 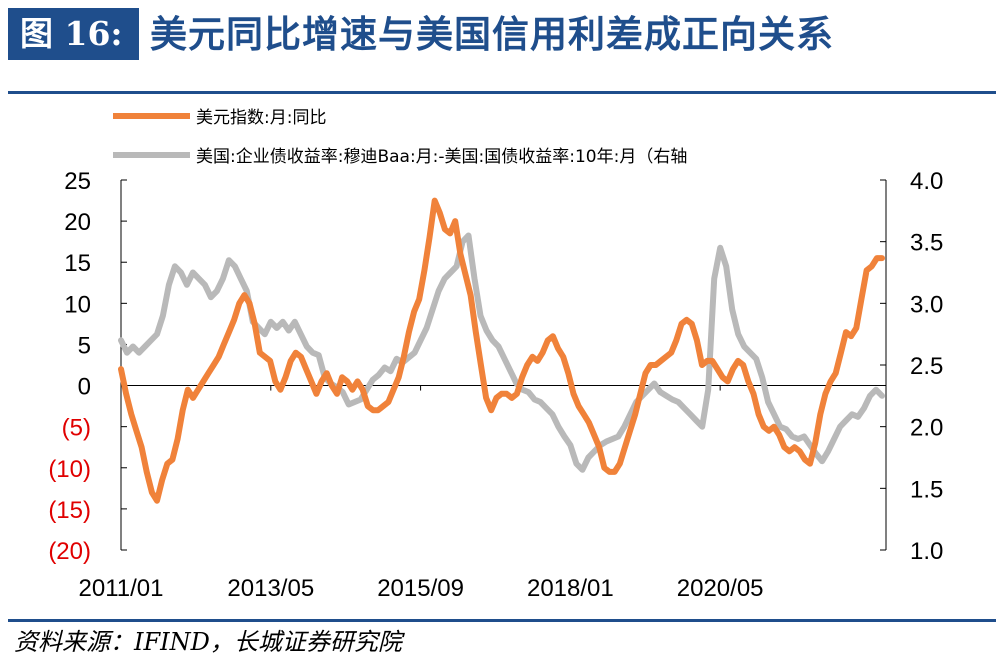 I want to click on x-tick-label: 2015/09, so click(x=420, y=588).